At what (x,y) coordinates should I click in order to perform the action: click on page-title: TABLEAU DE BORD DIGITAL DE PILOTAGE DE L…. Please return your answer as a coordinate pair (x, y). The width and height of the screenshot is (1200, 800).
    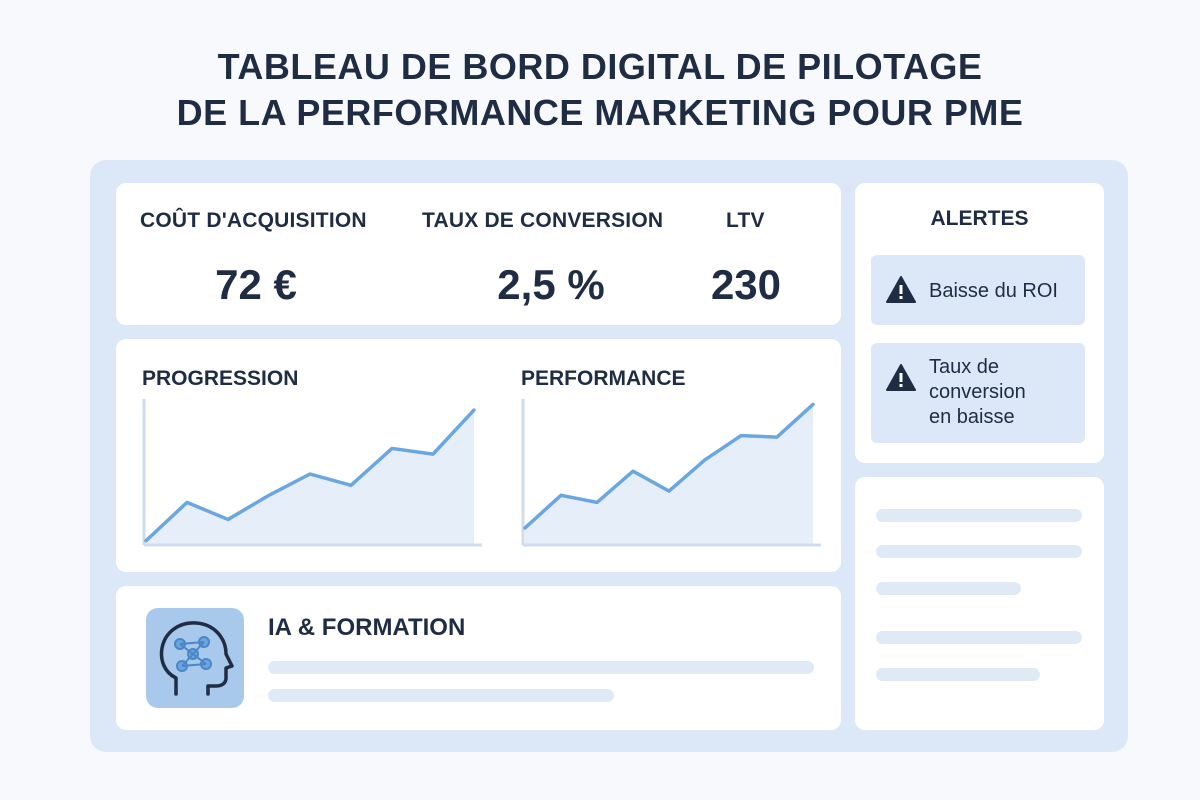
    Looking at the image, I should click on (600, 90).